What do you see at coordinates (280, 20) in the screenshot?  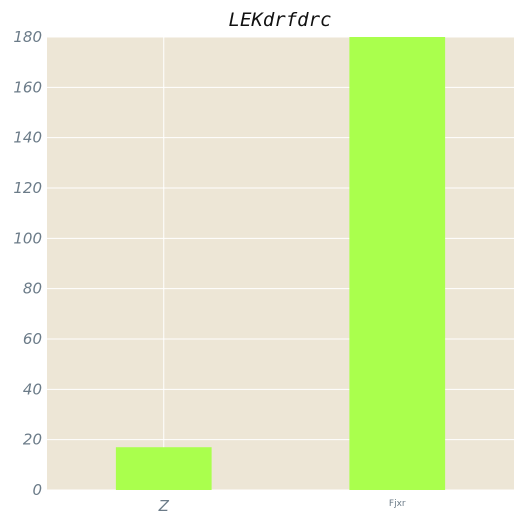 I see `chart-title: LEKdrfdrc` at bounding box center [280, 20].